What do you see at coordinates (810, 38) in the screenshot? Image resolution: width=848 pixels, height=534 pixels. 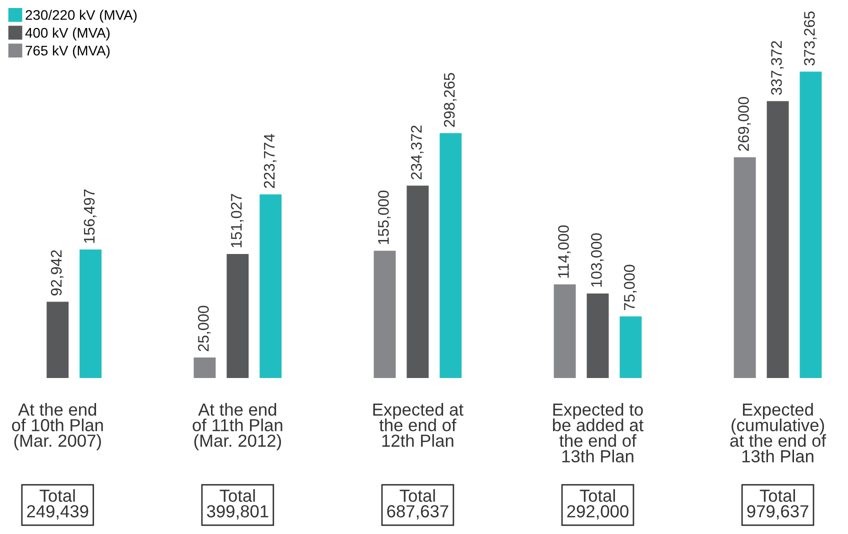 I see `data-label: 373,265` at bounding box center [810, 38].